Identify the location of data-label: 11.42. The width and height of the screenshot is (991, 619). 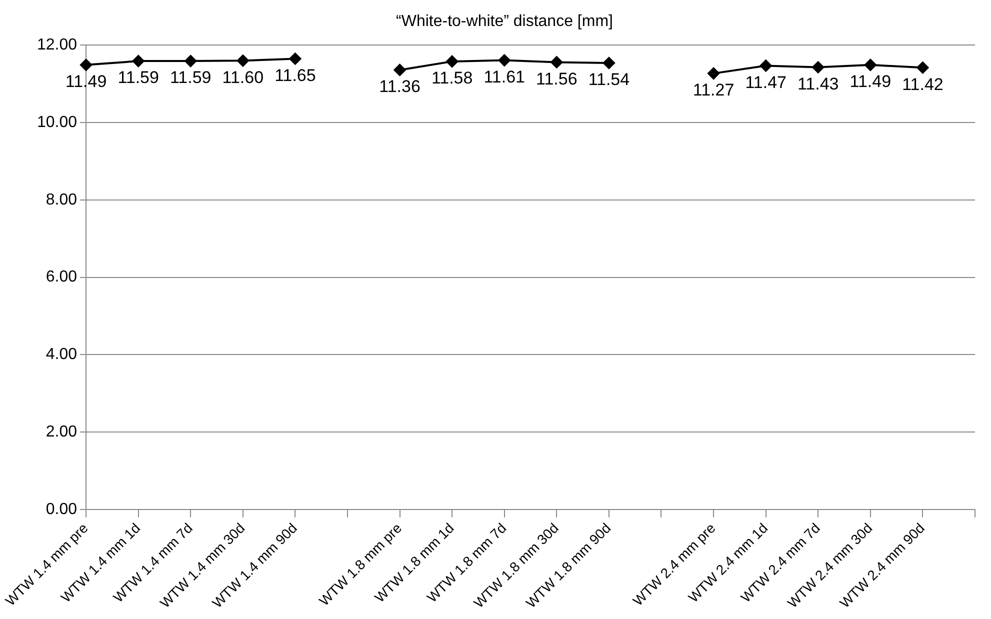
(923, 84).